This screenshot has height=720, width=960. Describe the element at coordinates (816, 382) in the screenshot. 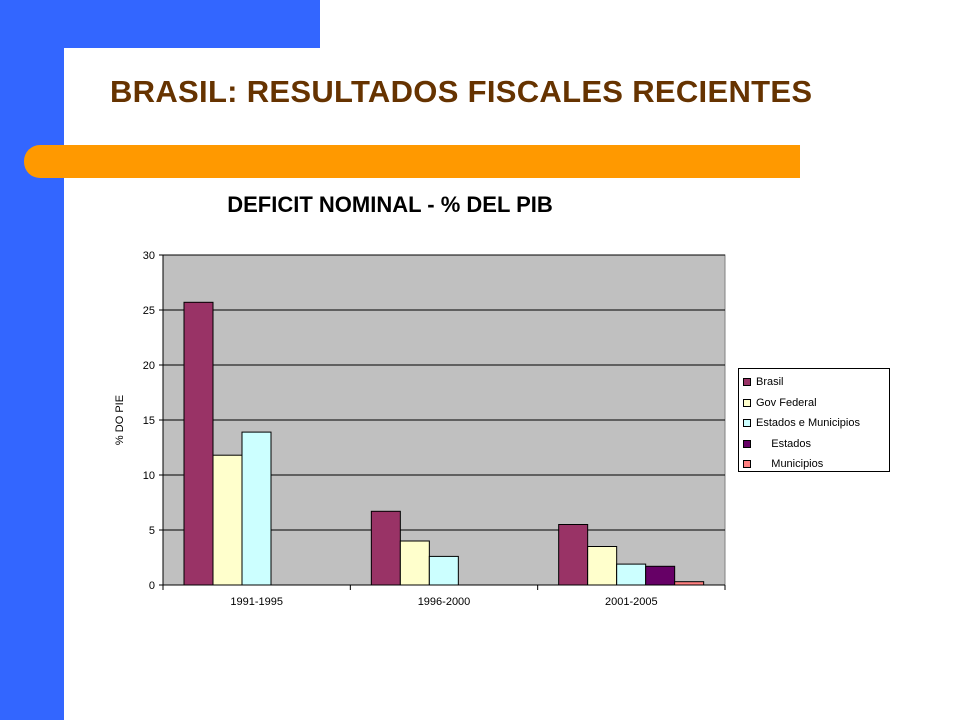

I see `legend-item: Brasil` at that location.